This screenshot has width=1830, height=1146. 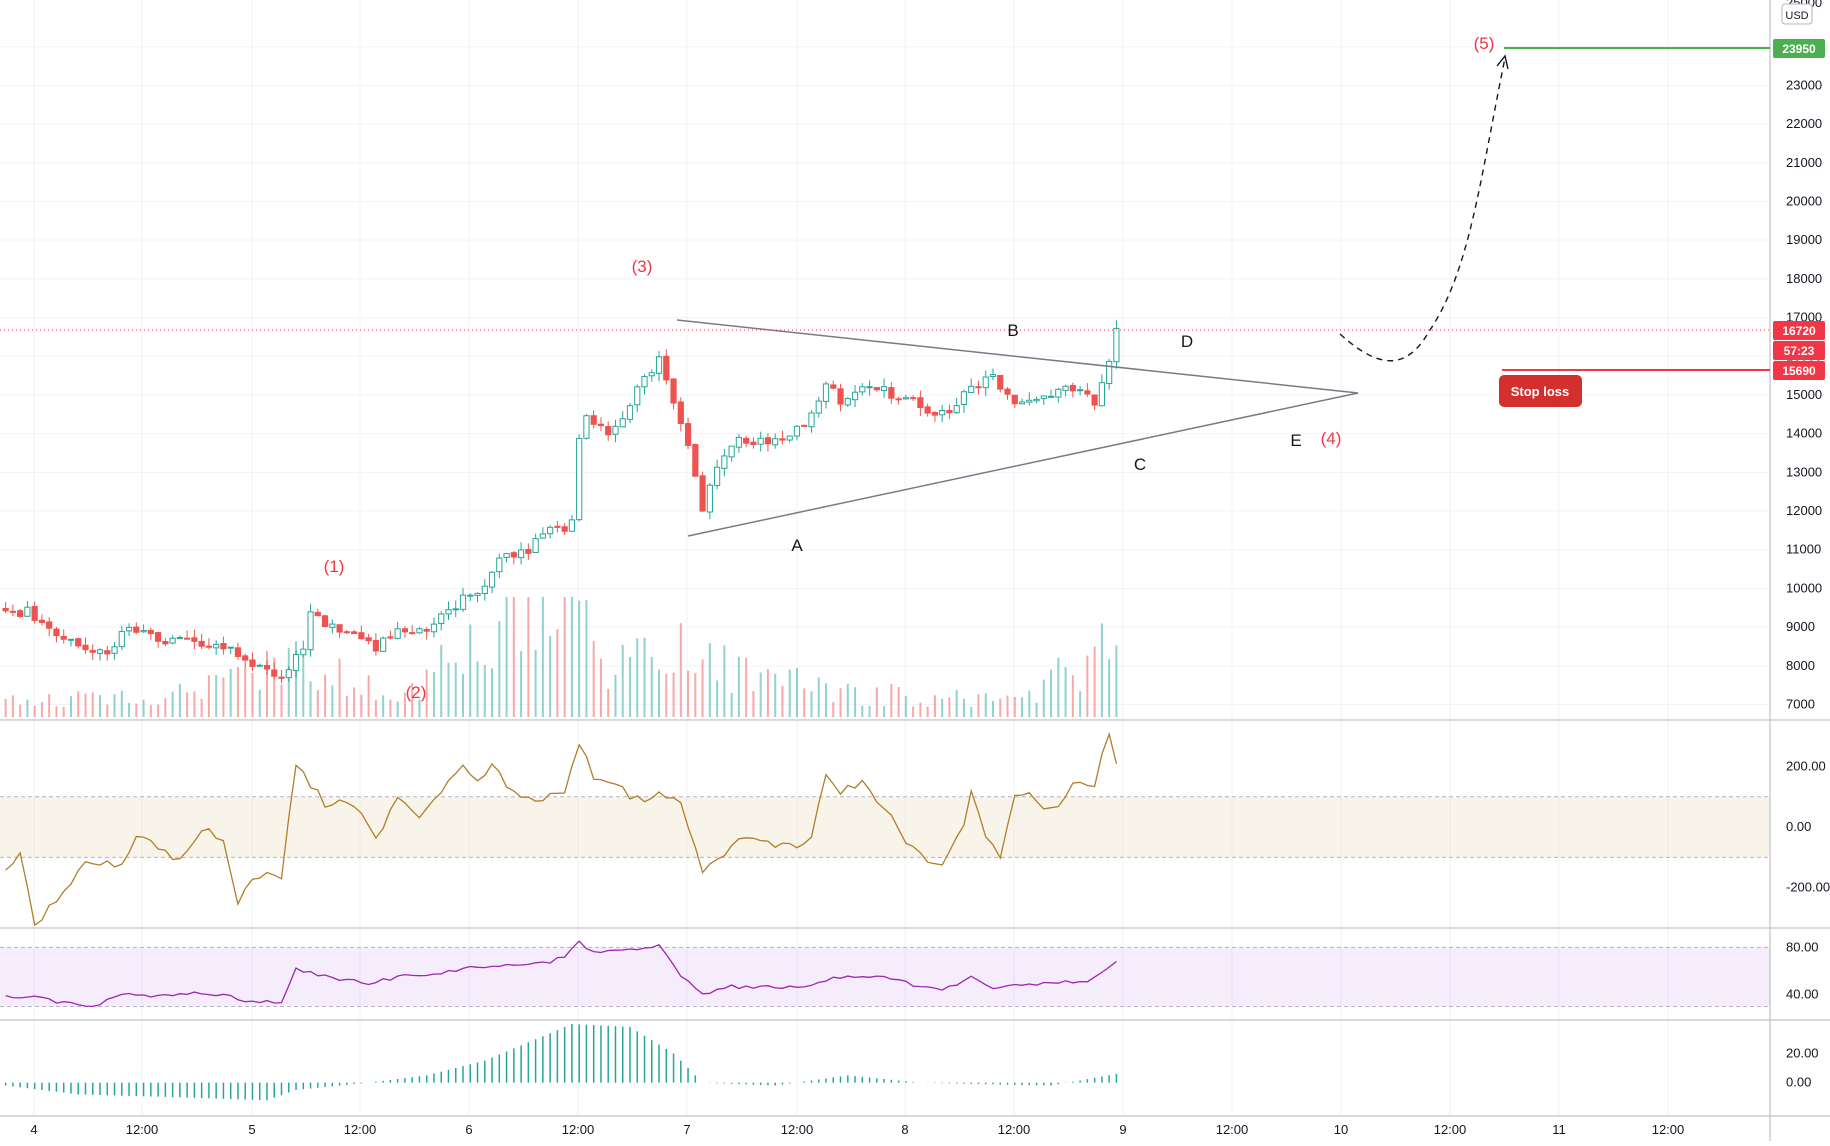 I want to click on triangle-label-e: E, so click(x=1295, y=440).